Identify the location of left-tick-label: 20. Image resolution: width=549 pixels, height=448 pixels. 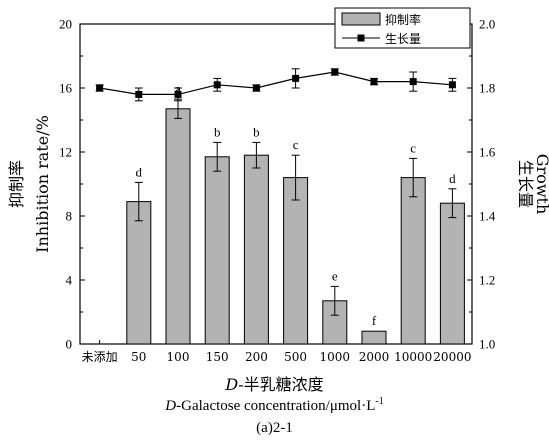
(65, 24).